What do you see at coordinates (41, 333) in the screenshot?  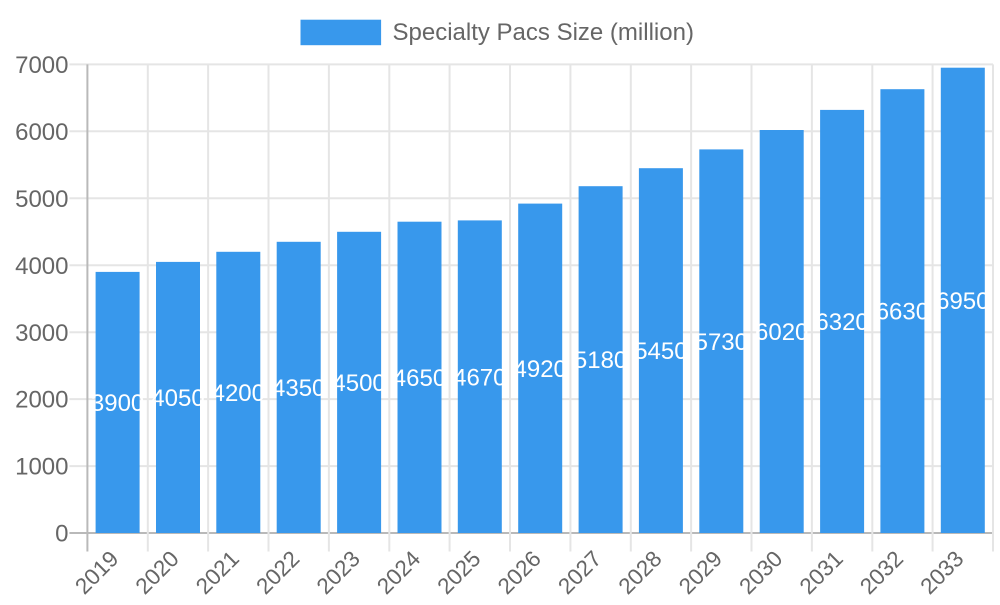 I see `svg-text: 3000` at bounding box center [41, 333].